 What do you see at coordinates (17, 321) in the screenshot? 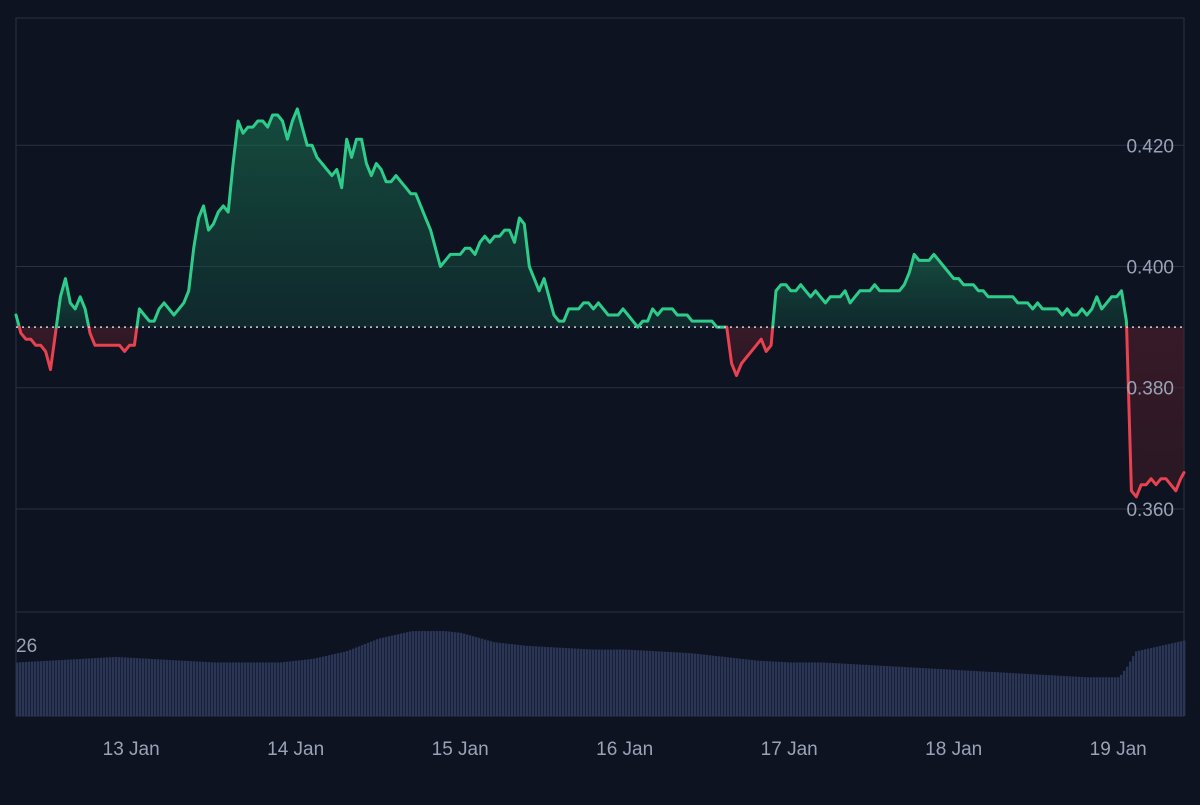
I see `line-segment-up` at bounding box center [17, 321].